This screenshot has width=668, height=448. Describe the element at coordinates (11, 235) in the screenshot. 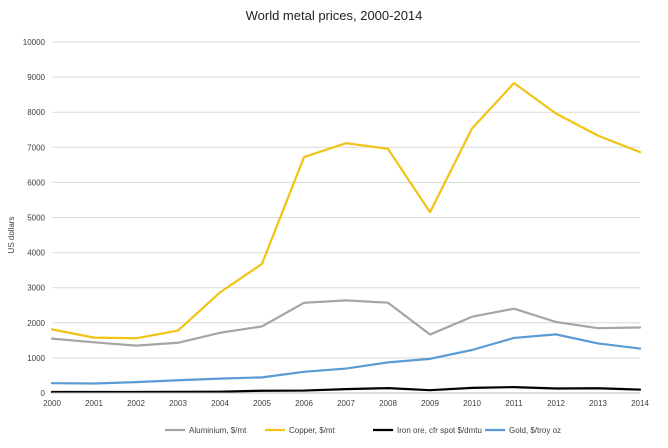

I see `y-axis-title: US dollars` at that location.